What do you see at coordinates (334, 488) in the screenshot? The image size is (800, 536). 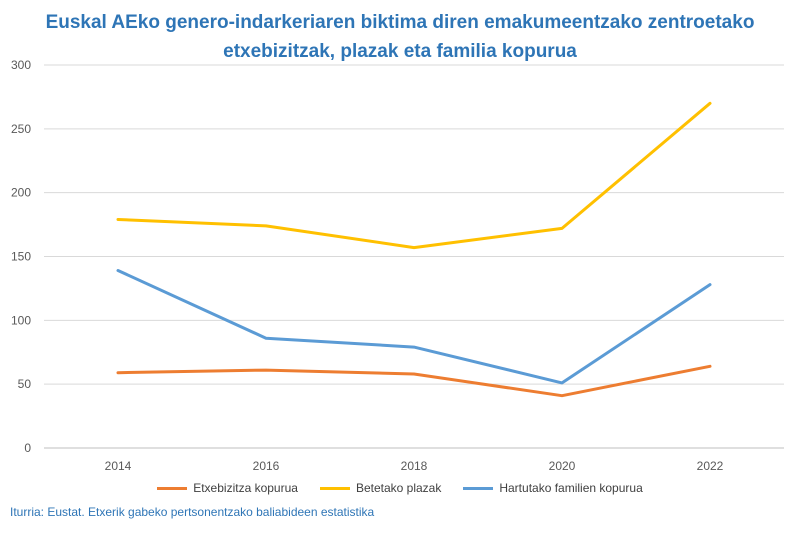 I see `legend-swatch-plazak` at bounding box center [334, 488].